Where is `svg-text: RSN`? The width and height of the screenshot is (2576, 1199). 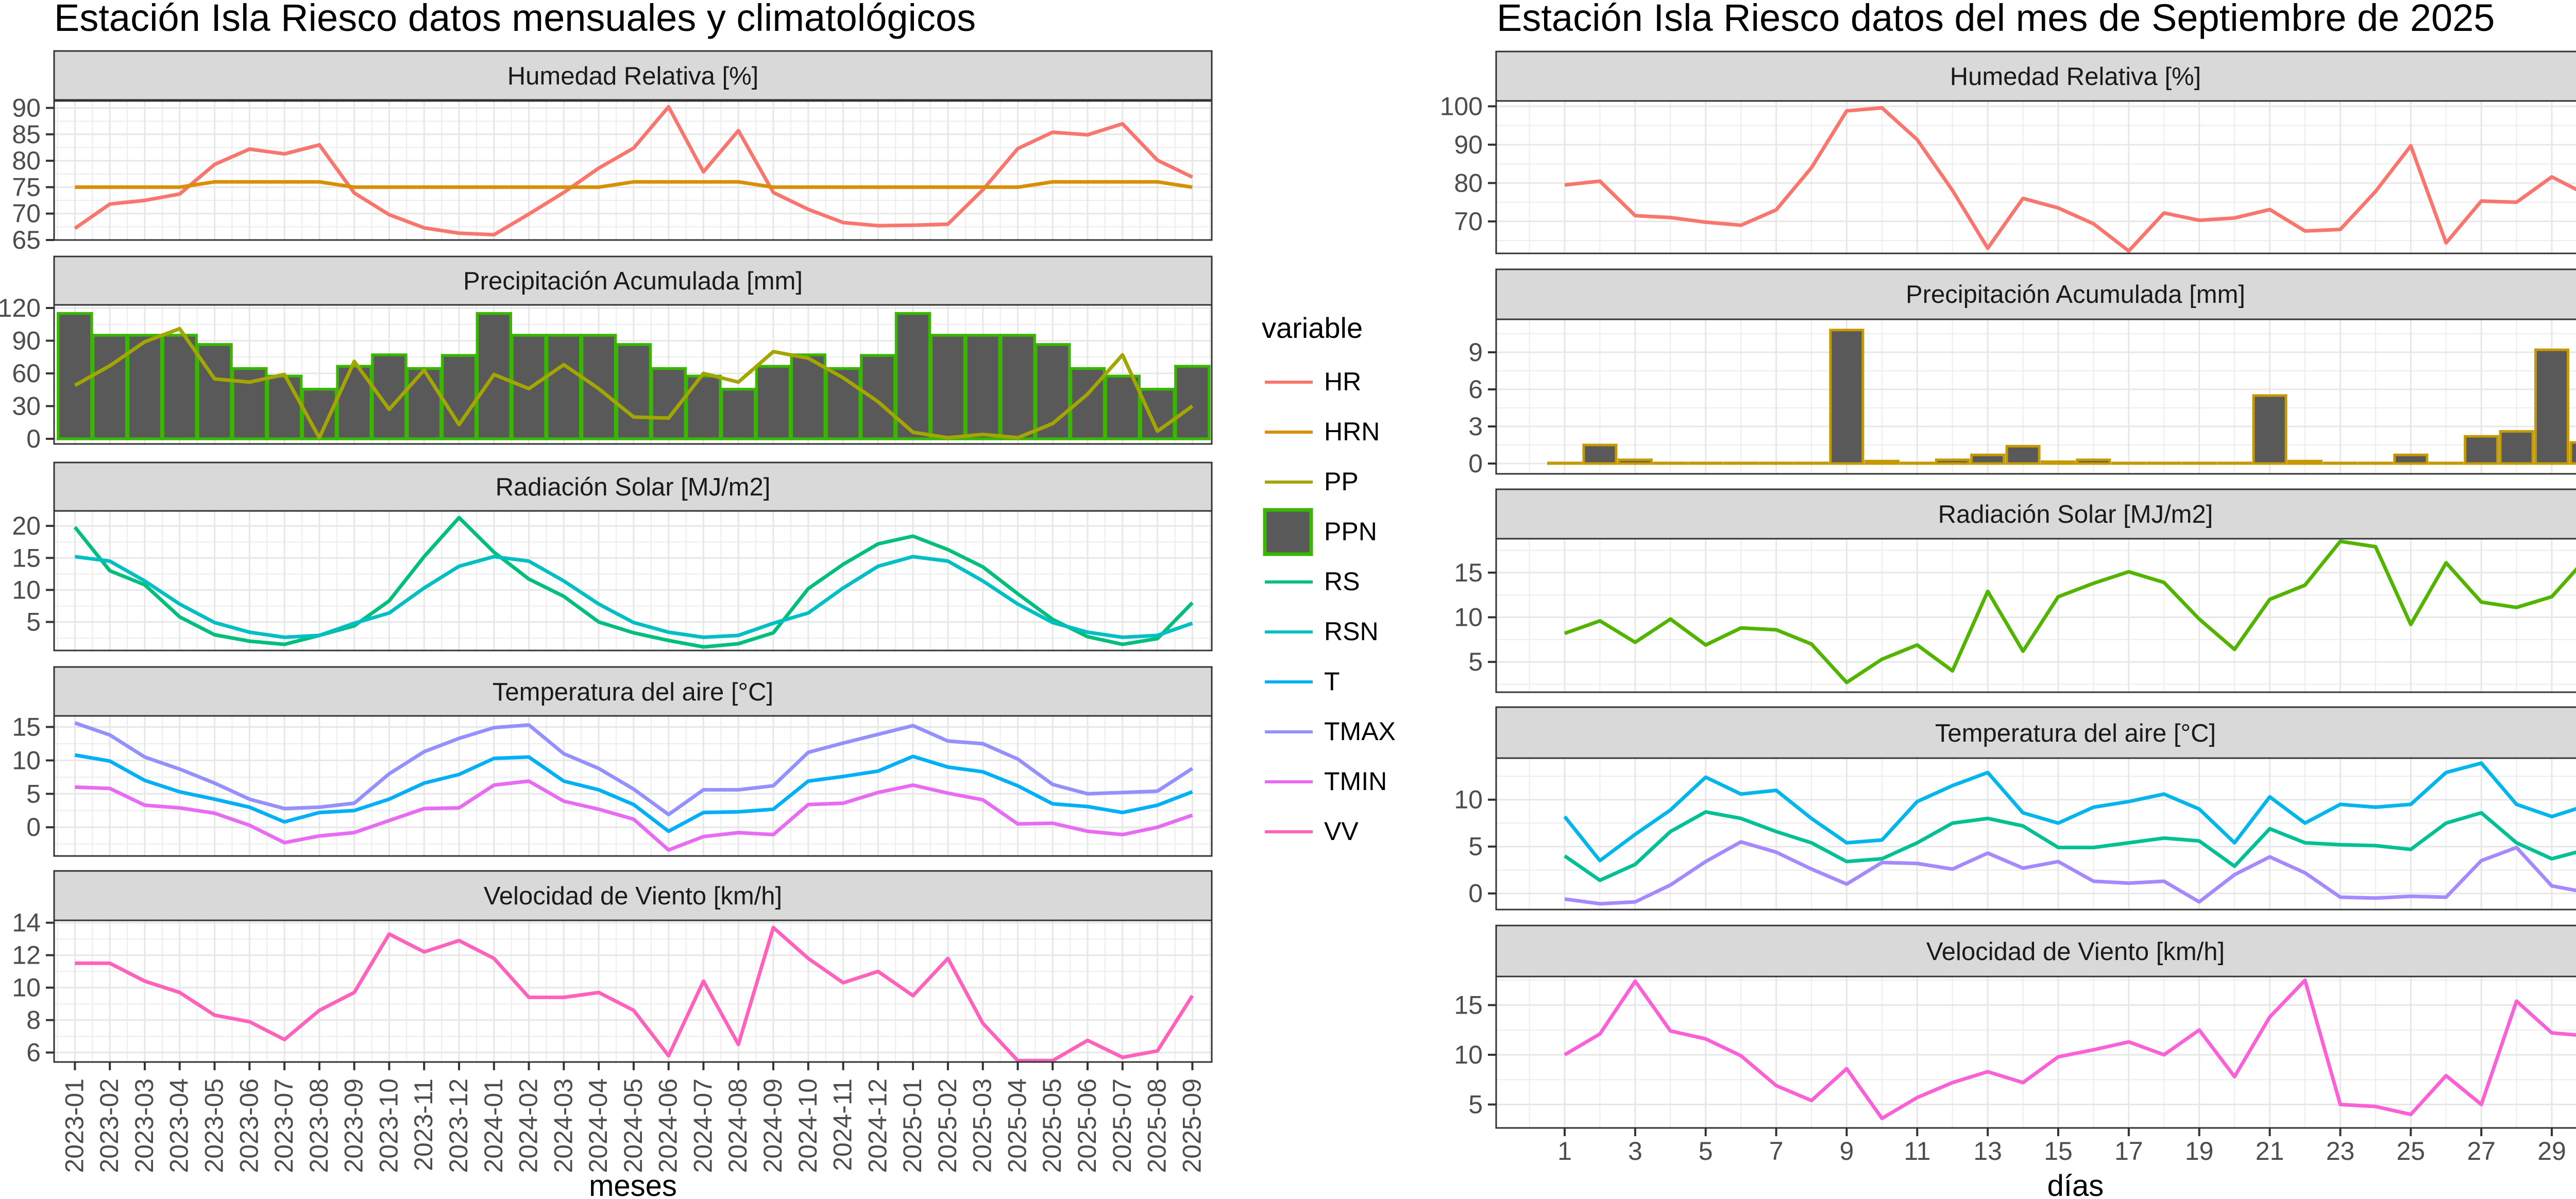
svg-text: RSN is located at coordinates (1351, 631).